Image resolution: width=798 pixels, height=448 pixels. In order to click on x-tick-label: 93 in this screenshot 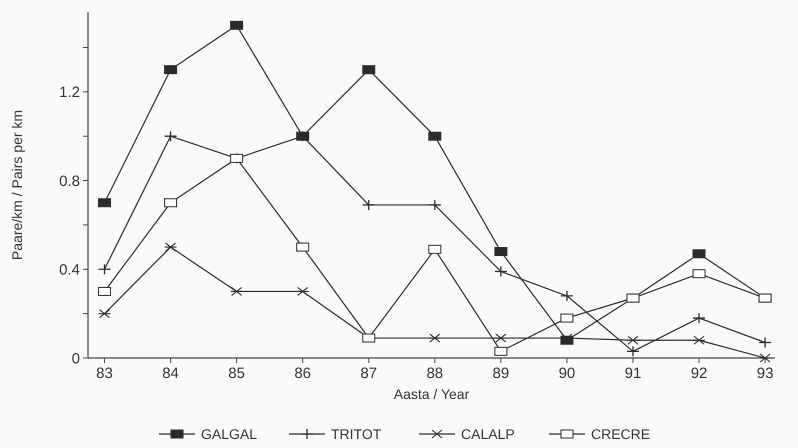, I will do `click(765, 373)`.